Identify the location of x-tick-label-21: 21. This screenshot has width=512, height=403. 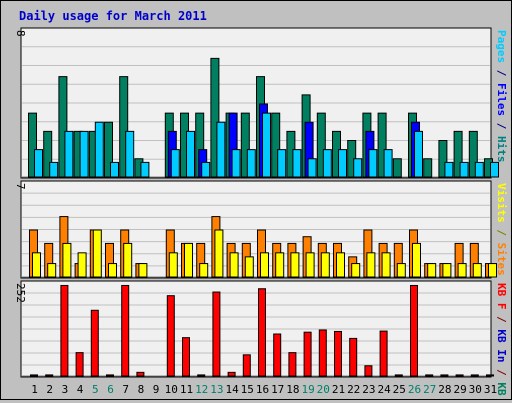
(338, 389).